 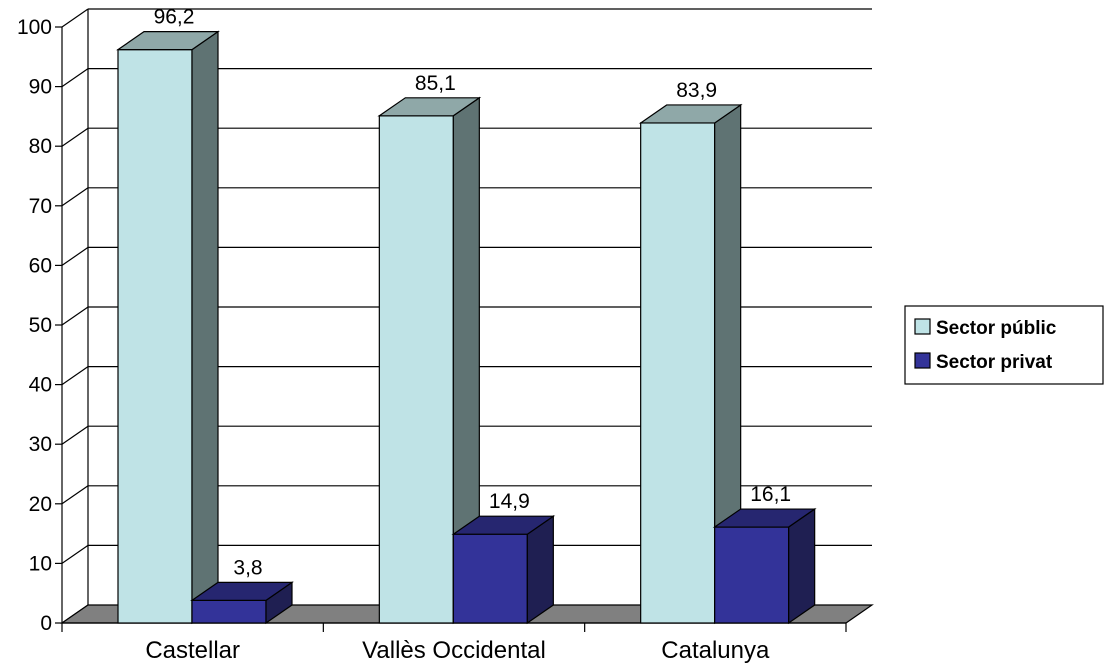 I want to click on y-tick-label: 100, so click(x=34, y=27).